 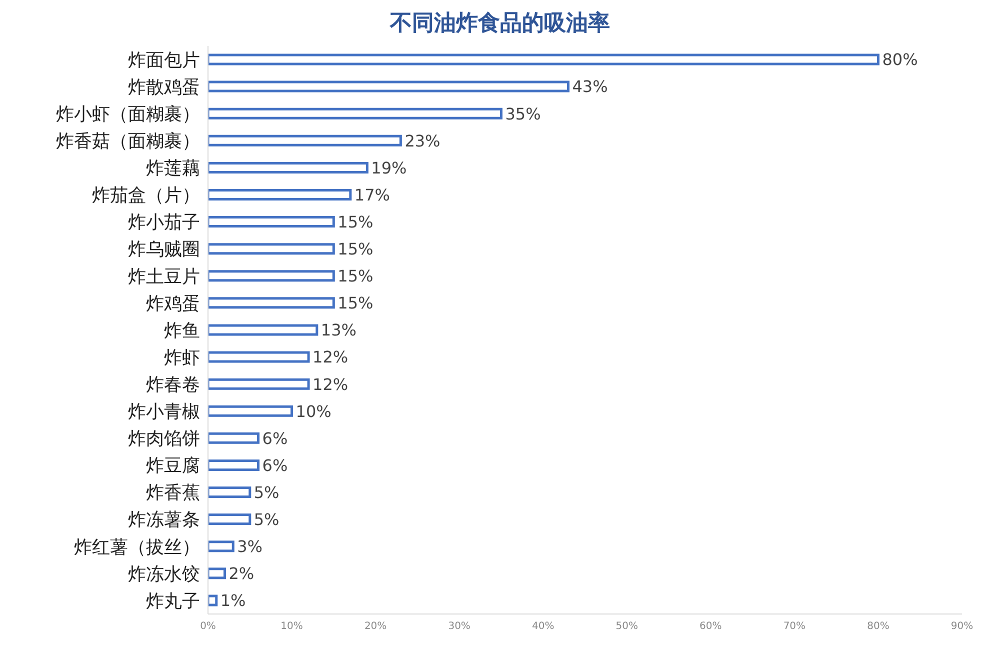 What do you see at coordinates (523, 114) in the screenshot?
I see `data-label: 35%` at bounding box center [523, 114].